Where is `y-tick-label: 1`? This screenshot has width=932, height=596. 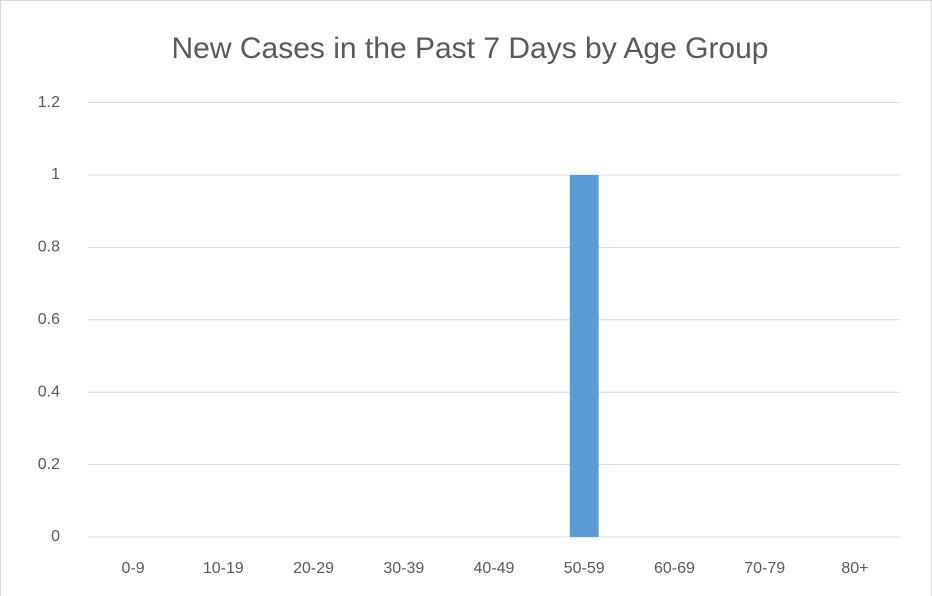
y-tick-label: 1 is located at coordinates (55, 174).